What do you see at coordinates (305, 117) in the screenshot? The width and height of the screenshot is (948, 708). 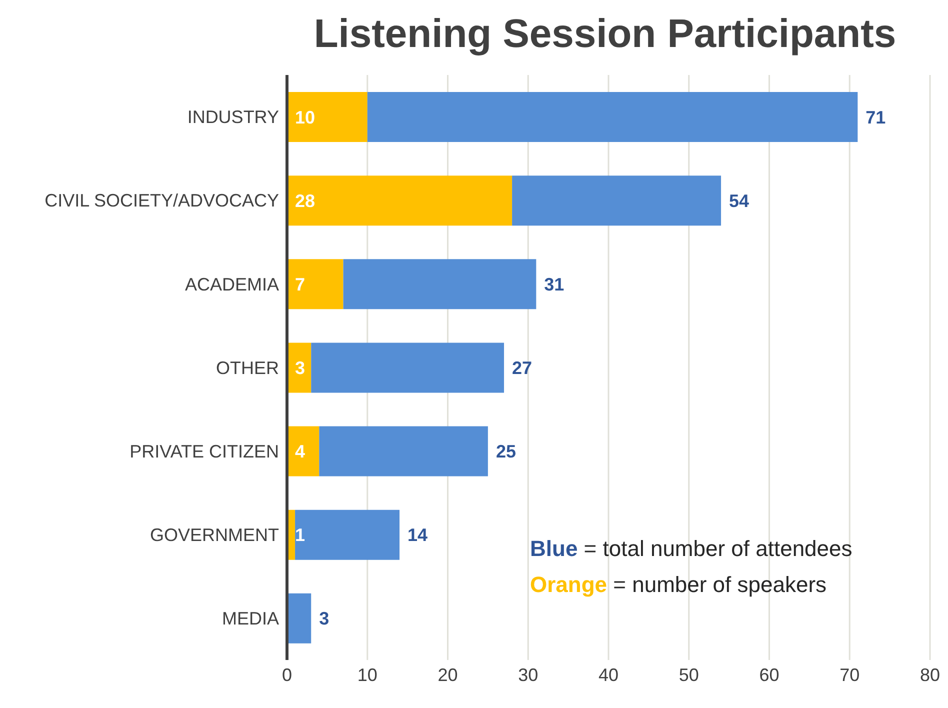 I see `data-label: 10` at bounding box center [305, 117].